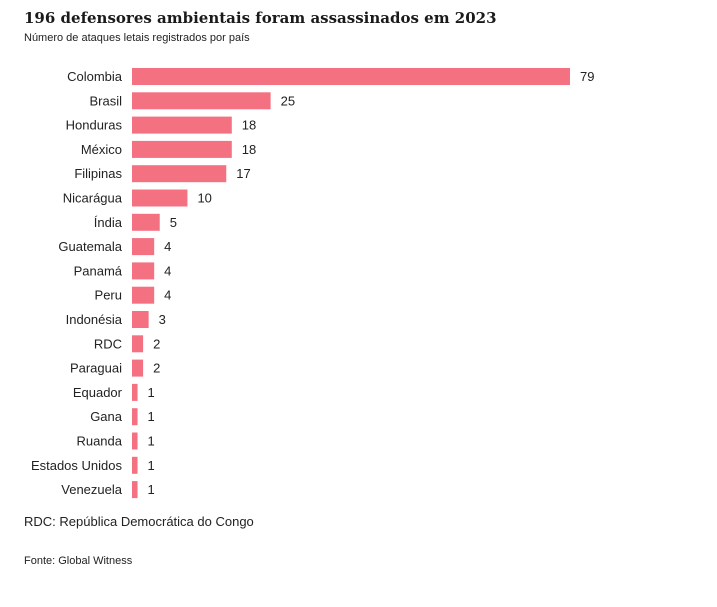  I want to click on category-label: RDC, so click(108, 343).